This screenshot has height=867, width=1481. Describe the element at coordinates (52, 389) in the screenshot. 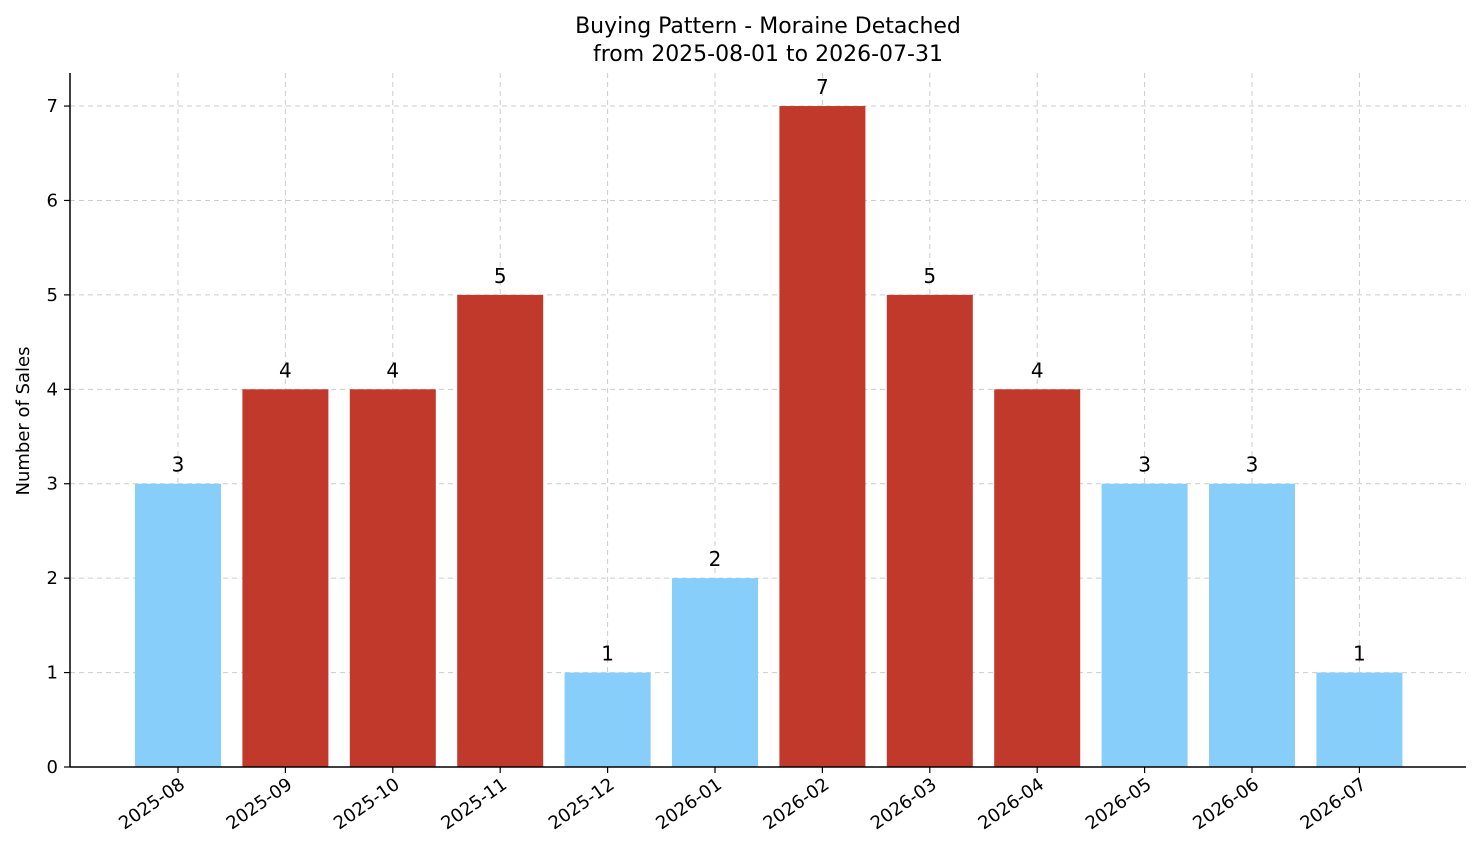

I see `y-tick-label: 4` at that location.